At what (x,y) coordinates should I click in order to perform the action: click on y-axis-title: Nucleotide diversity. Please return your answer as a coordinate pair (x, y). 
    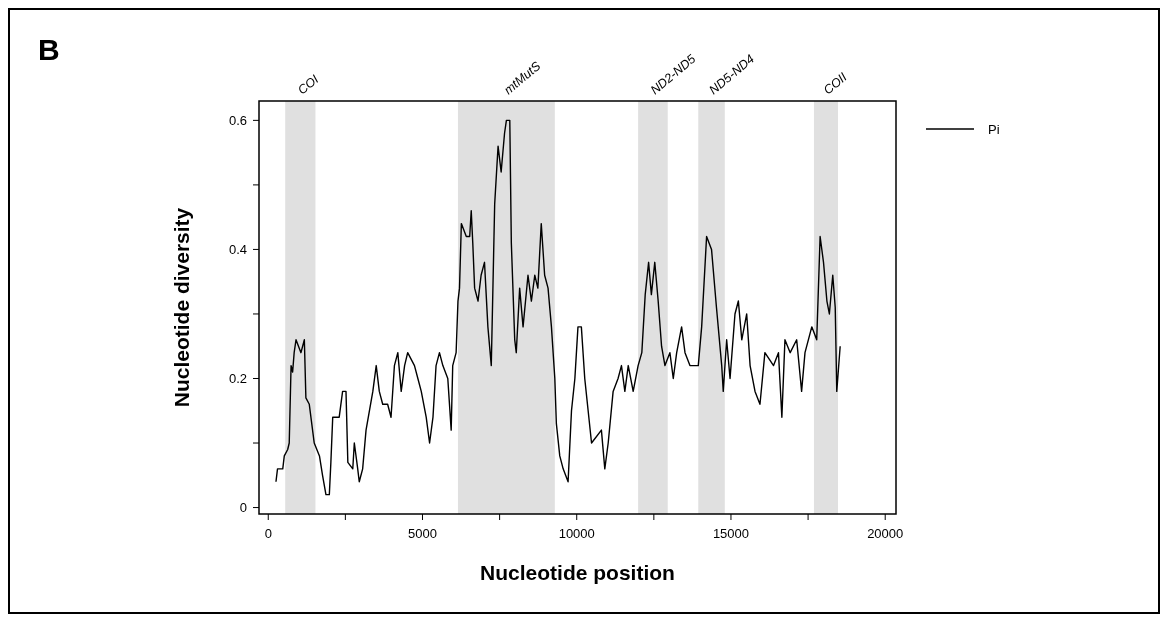
    Looking at the image, I should click on (181, 307).